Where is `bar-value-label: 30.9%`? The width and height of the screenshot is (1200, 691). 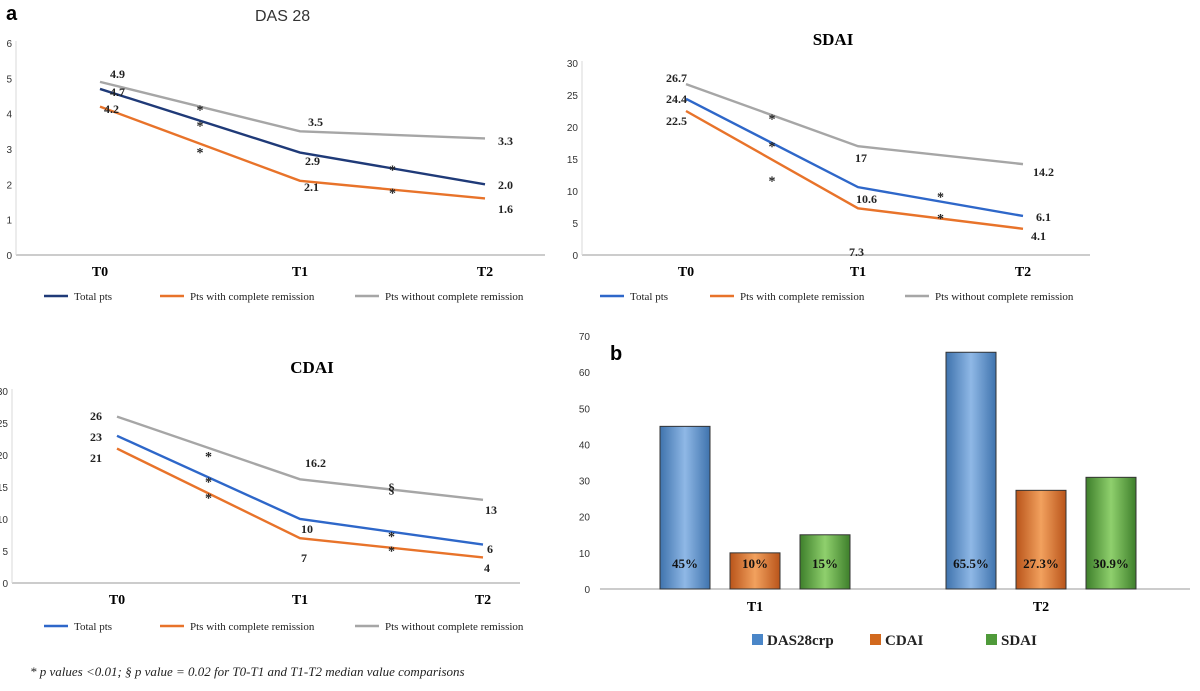
bar-value-label: 30.9% is located at coordinates (1111, 563).